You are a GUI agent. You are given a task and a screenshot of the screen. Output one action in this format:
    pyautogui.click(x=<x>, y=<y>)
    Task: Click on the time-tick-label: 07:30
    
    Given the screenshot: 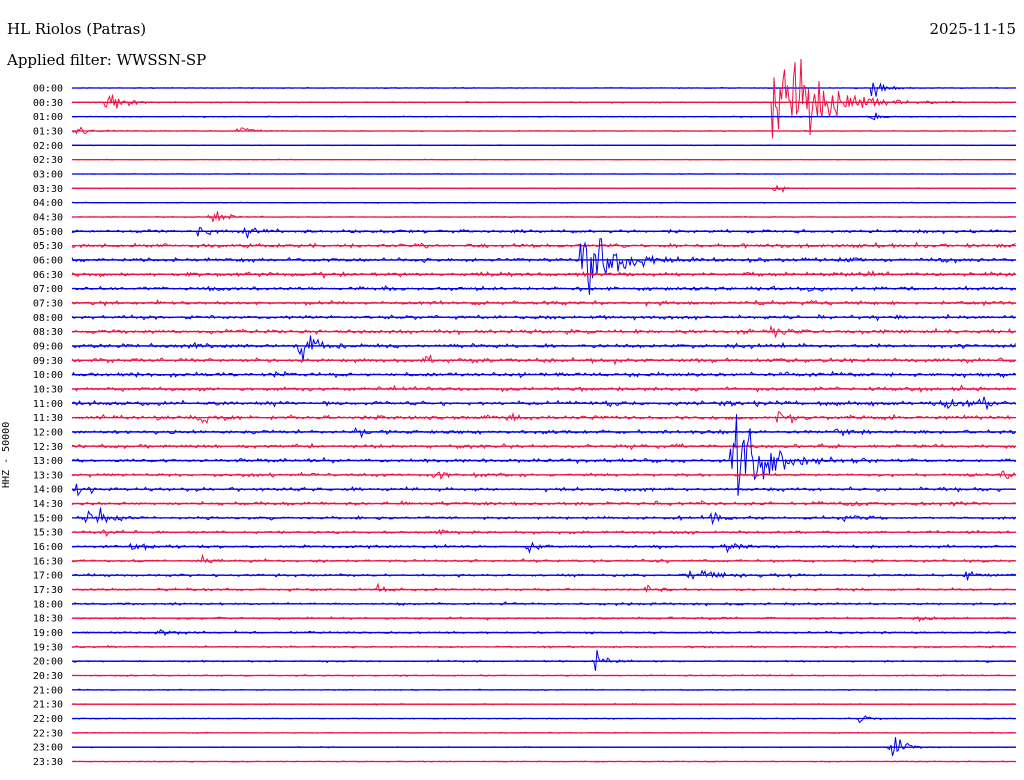 What is the action you would take?
    pyautogui.click(x=48, y=303)
    